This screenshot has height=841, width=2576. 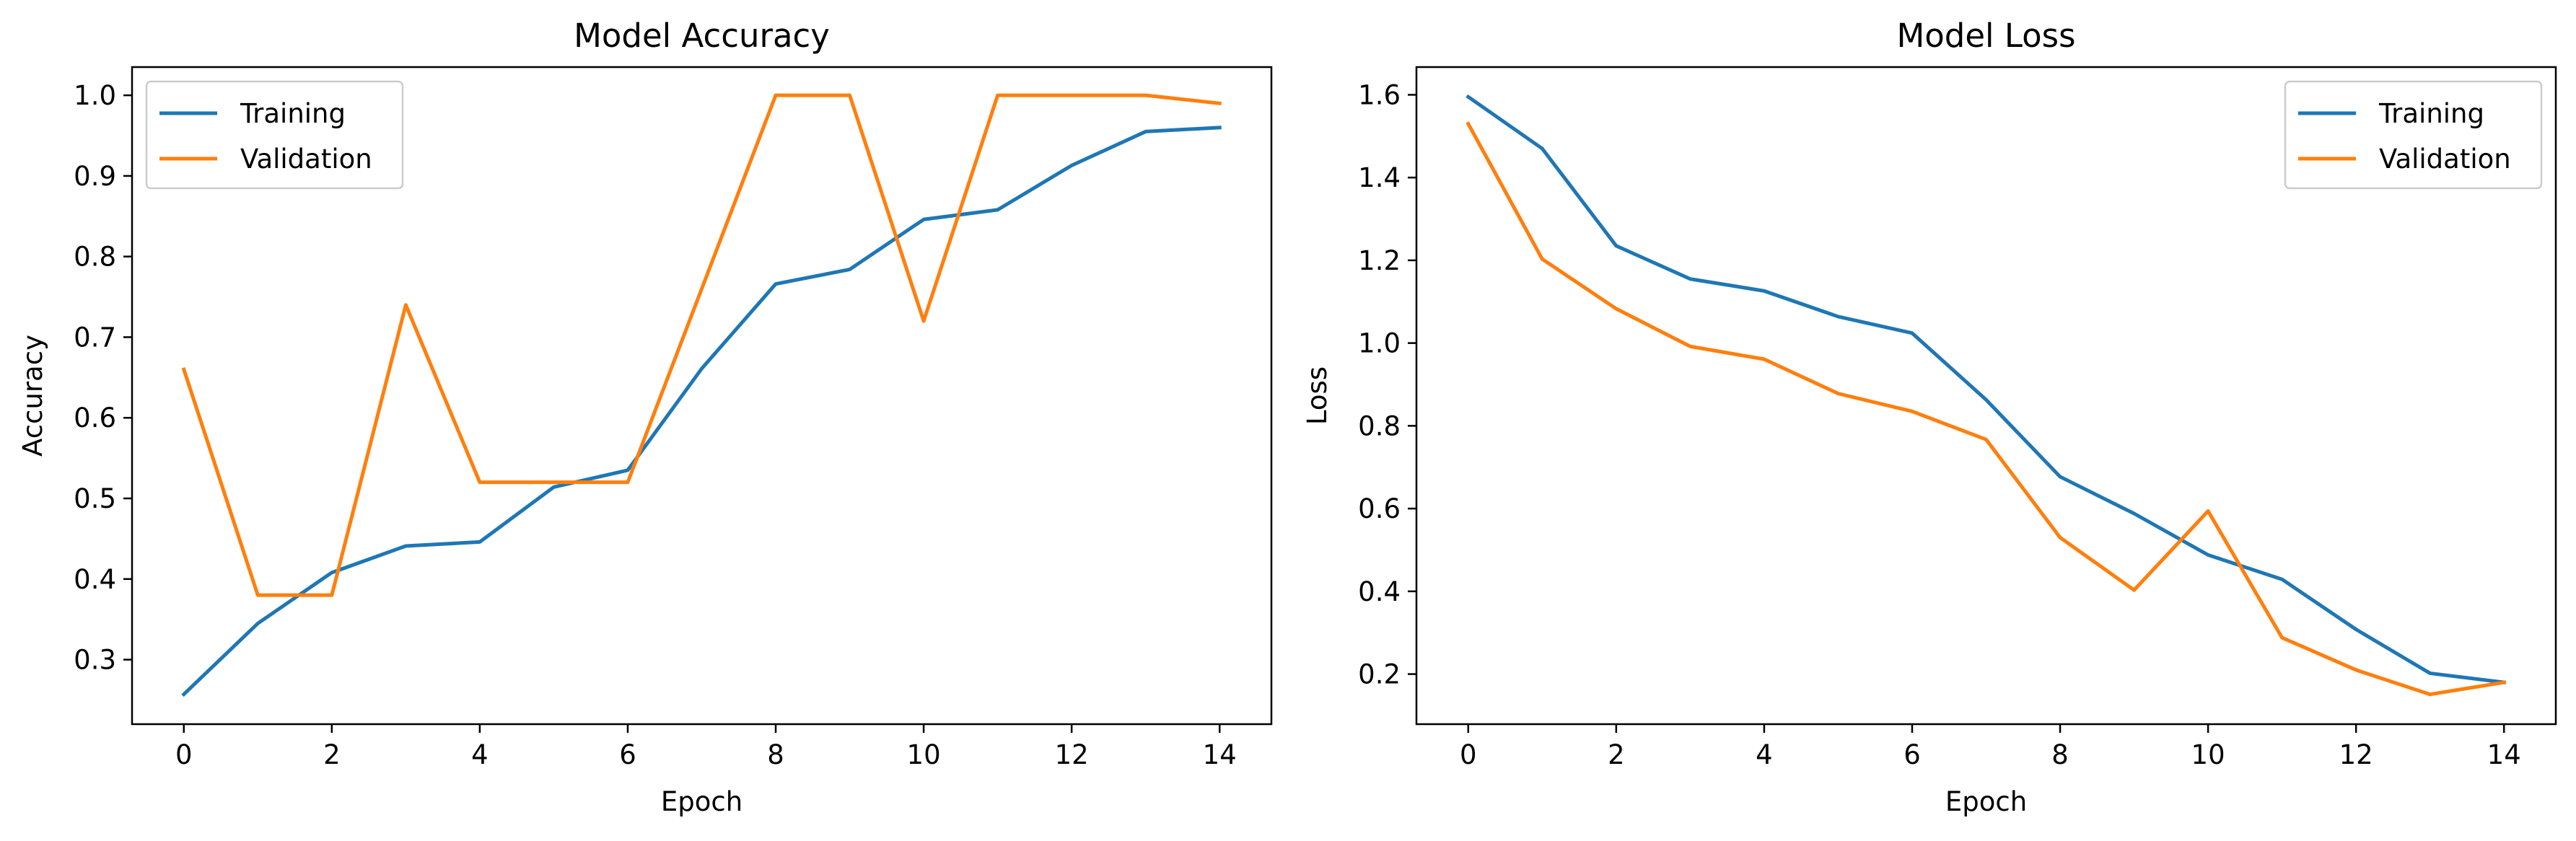 I want to click on y-axis-label: Accuracy, so click(x=32, y=396).